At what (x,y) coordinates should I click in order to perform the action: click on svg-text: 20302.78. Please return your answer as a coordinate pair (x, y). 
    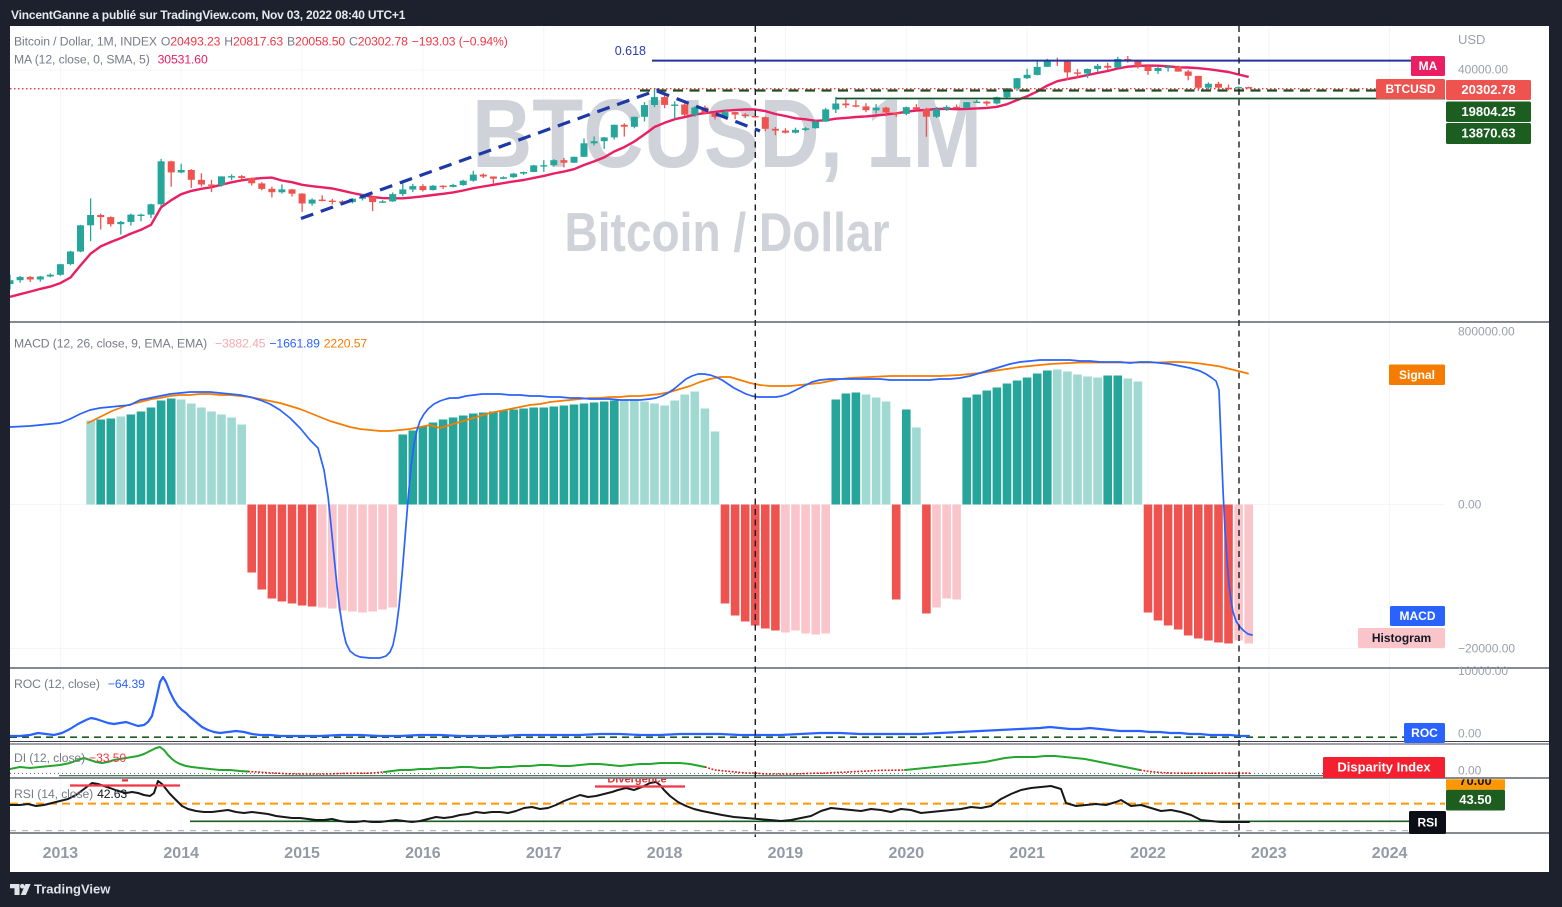
    Looking at the image, I should click on (1488, 89).